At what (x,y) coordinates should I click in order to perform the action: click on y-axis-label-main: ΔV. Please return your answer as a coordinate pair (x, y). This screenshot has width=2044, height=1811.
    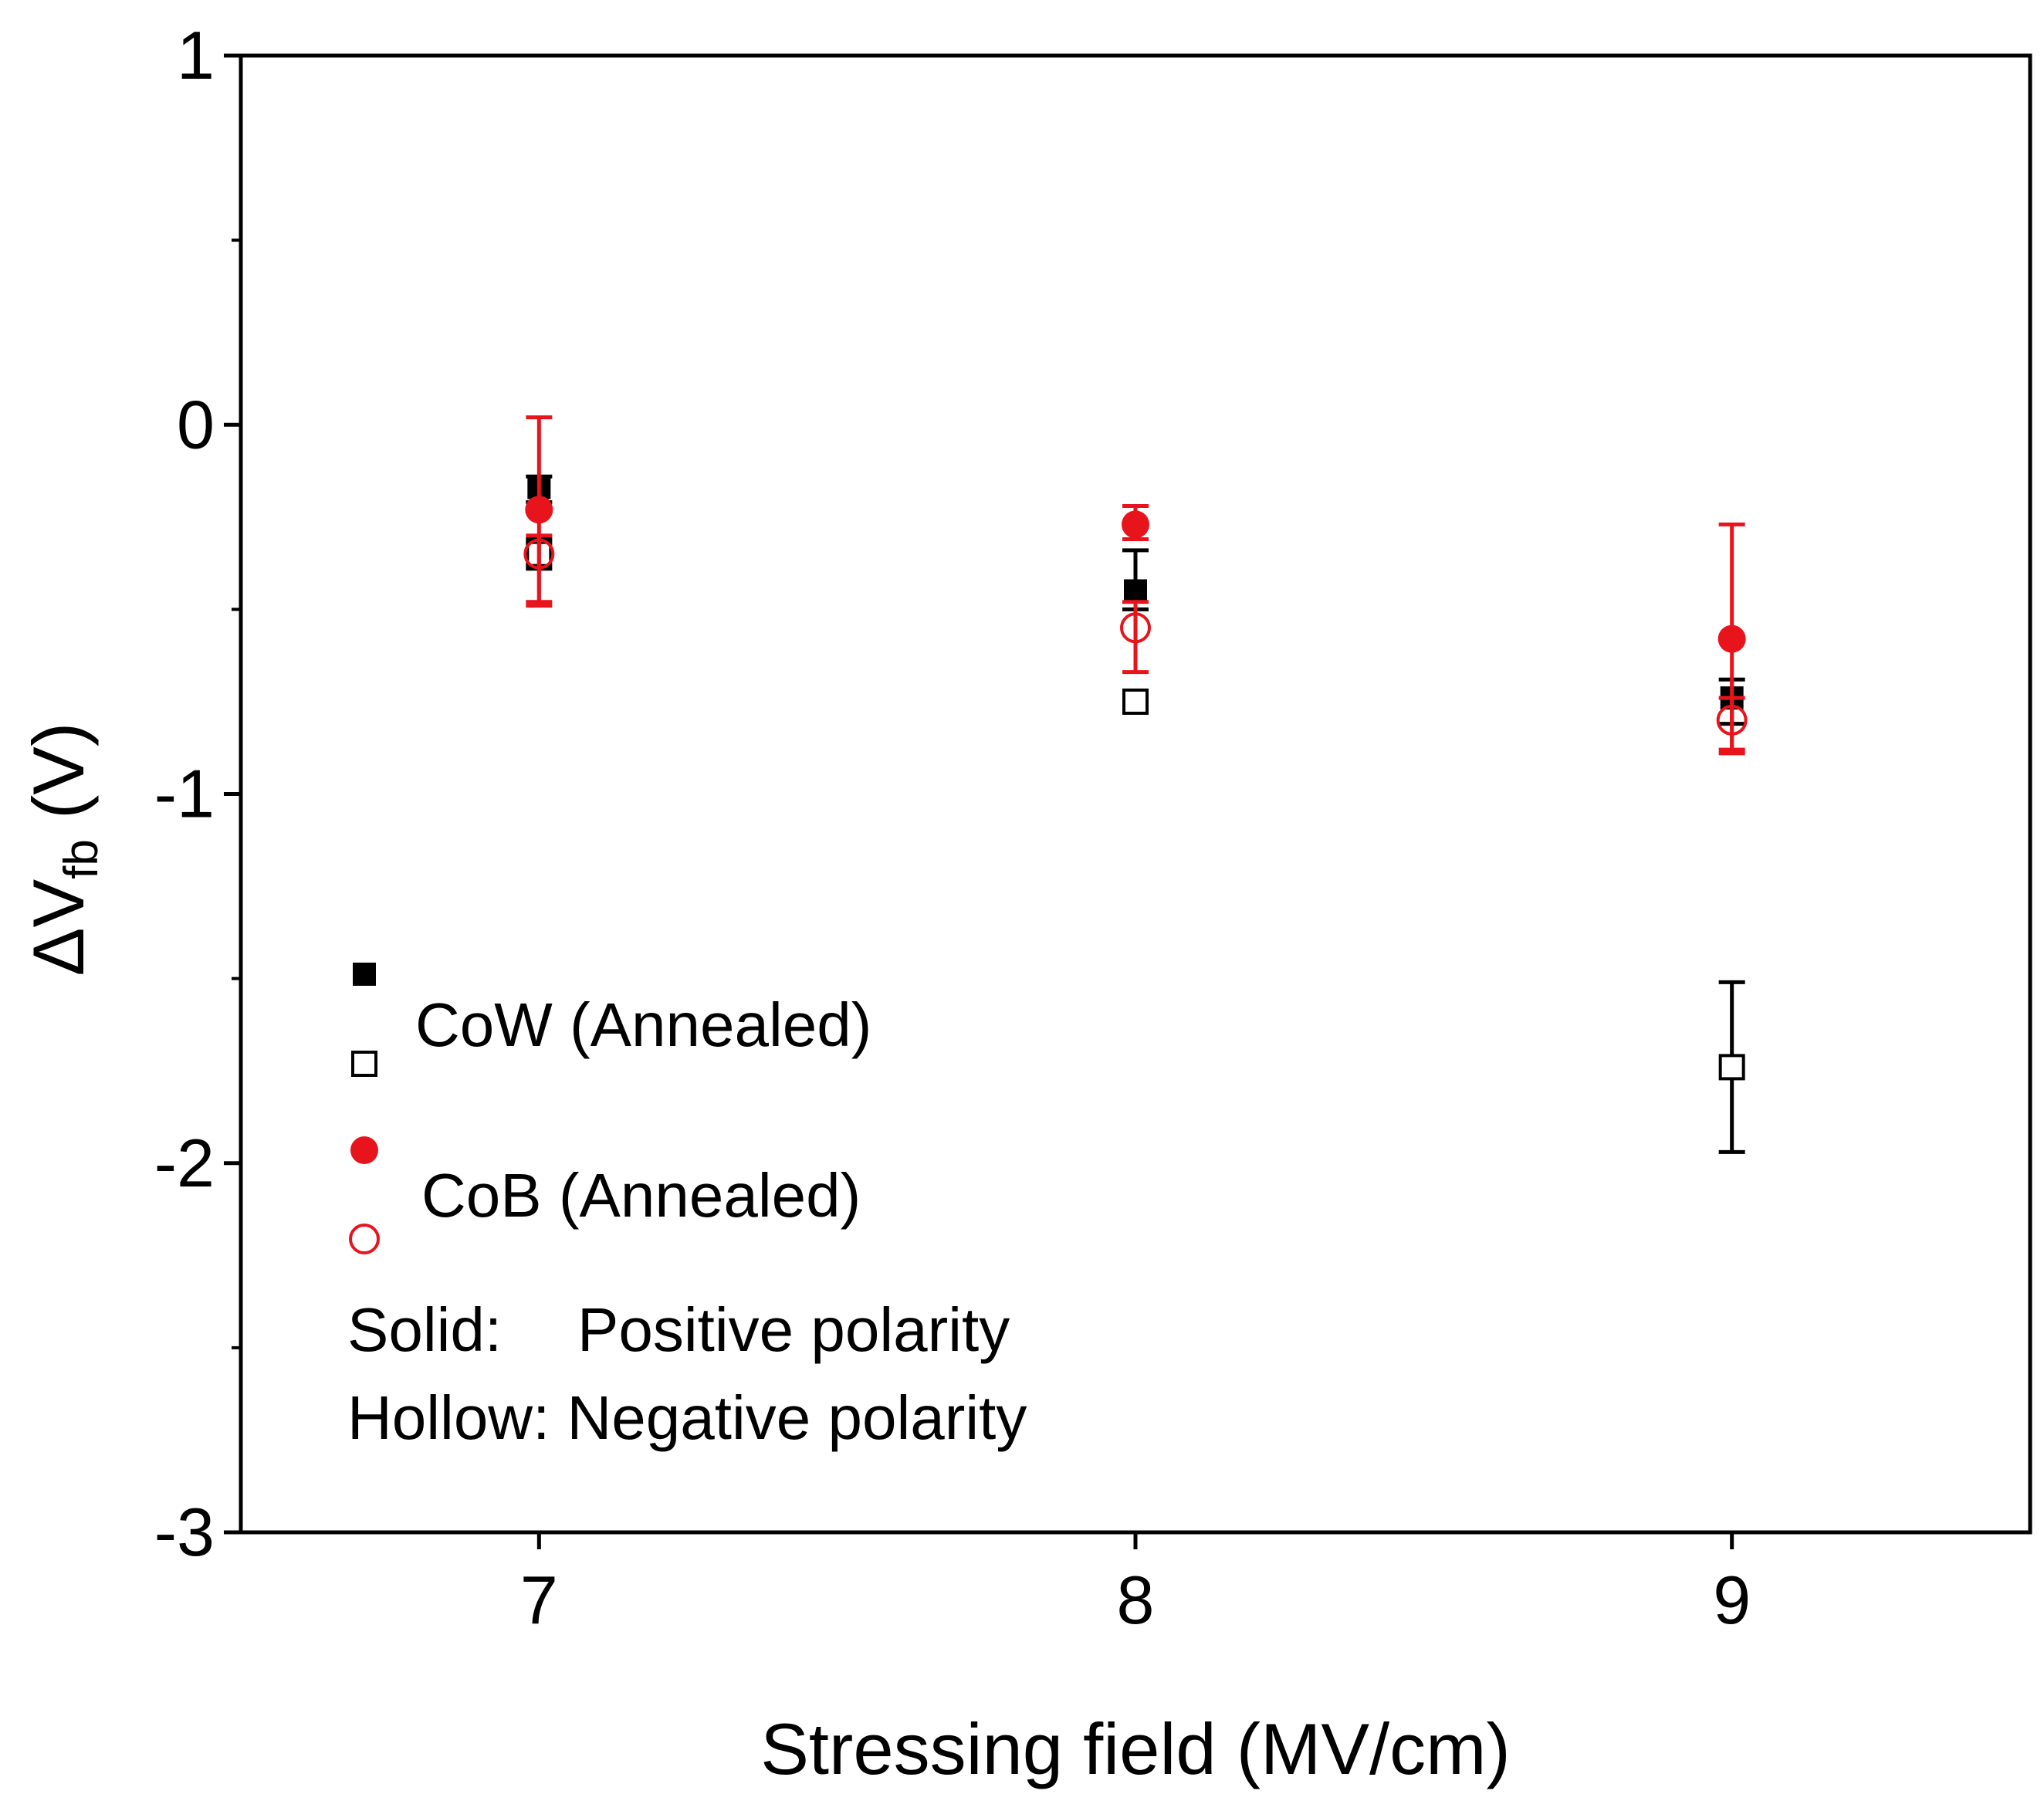
    Looking at the image, I should click on (58, 928).